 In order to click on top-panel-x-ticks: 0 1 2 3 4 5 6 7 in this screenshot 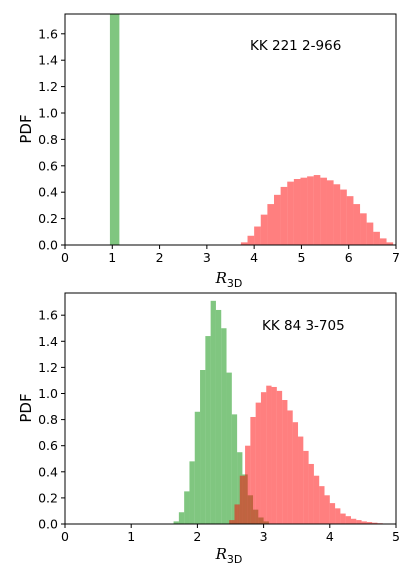, I will do `click(230, 255)`.